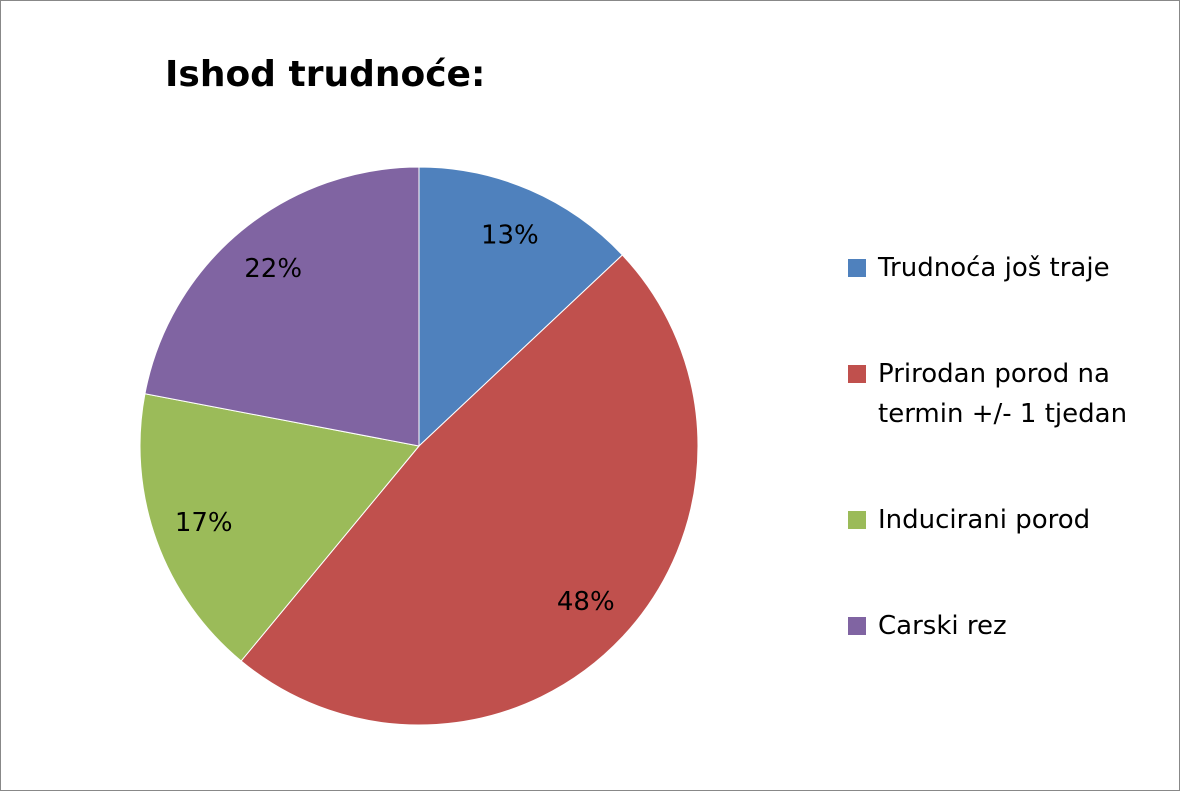 The width and height of the screenshot is (1180, 791). What do you see at coordinates (204, 523) in the screenshot?
I see `data-label: 17%` at bounding box center [204, 523].